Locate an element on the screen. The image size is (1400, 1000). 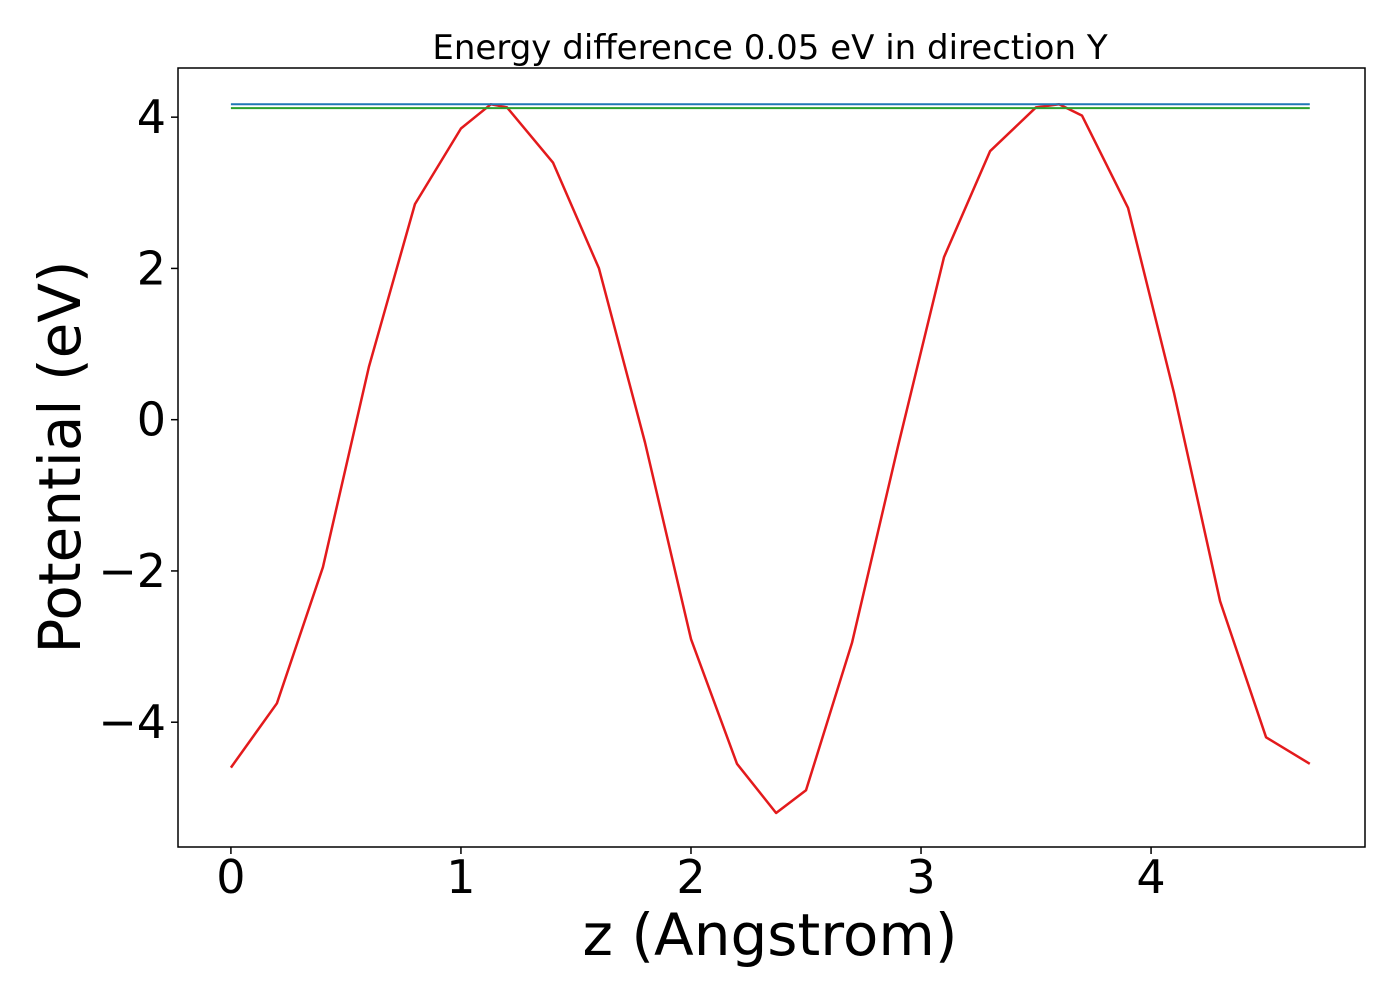
x-tick-label: 1 is located at coordinates (460, 877).